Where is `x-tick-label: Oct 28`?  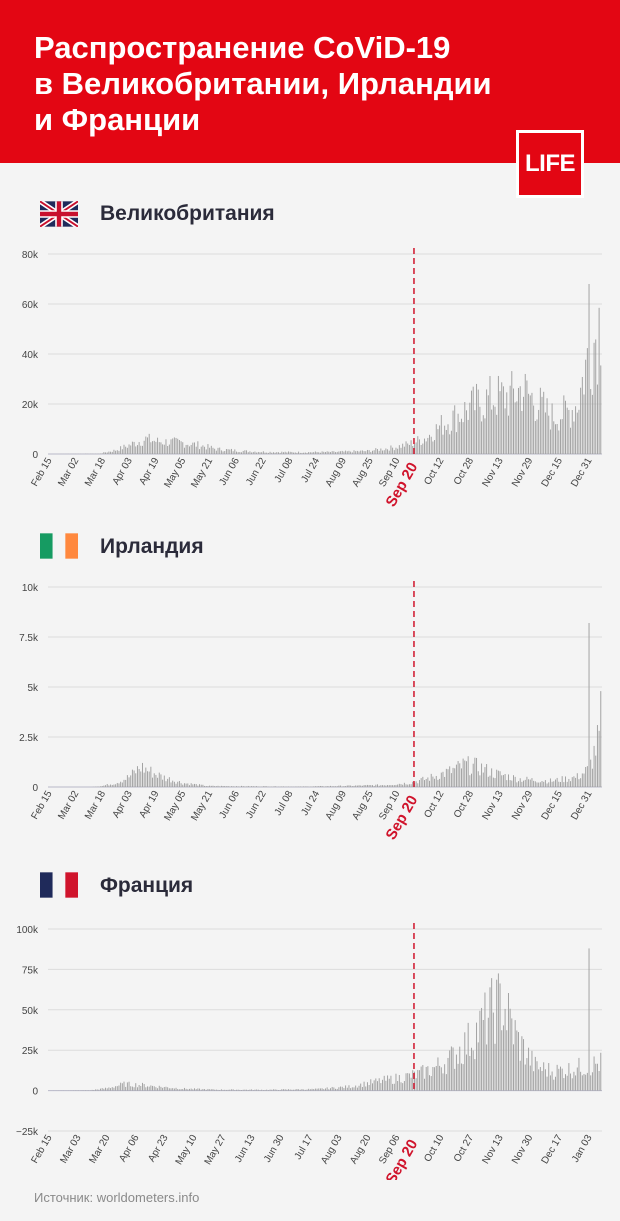 x-tick-label: Oct 28 is located at coordinates (464, 804).